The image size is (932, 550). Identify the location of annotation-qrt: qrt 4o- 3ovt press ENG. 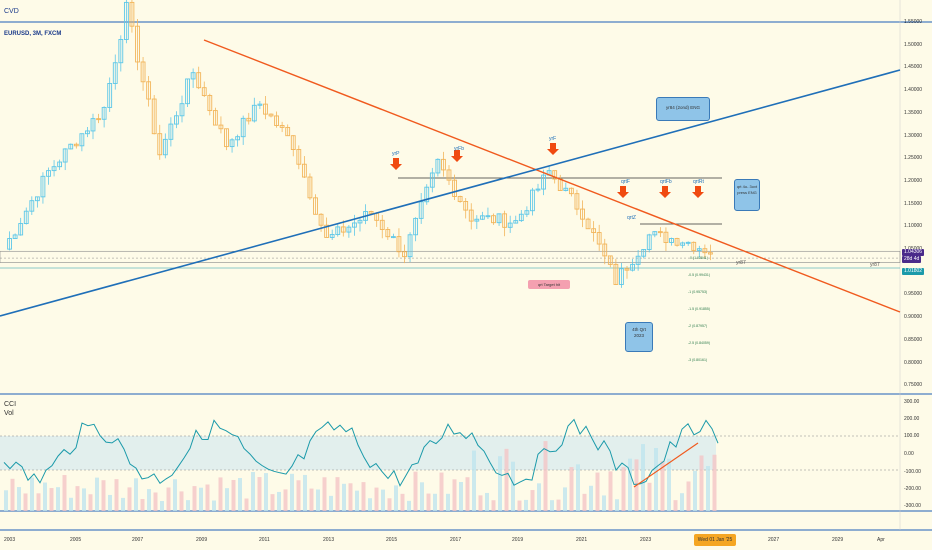
(747, 195).